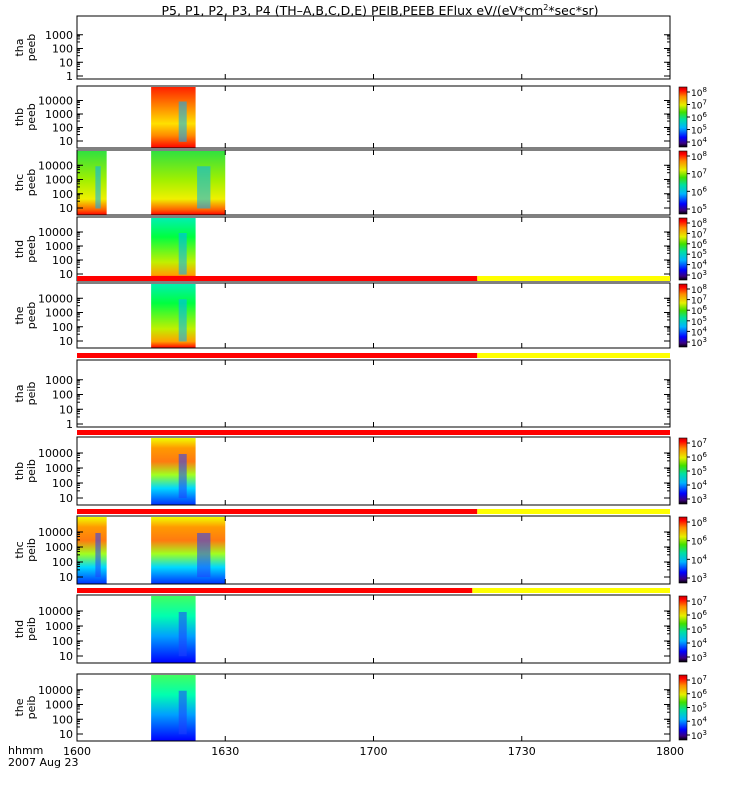 The height and width of the screenshot is (804, 750). Describe the element at coordinates (573, 278) in the screenshot. I see `status-bar-yellow` at that location.